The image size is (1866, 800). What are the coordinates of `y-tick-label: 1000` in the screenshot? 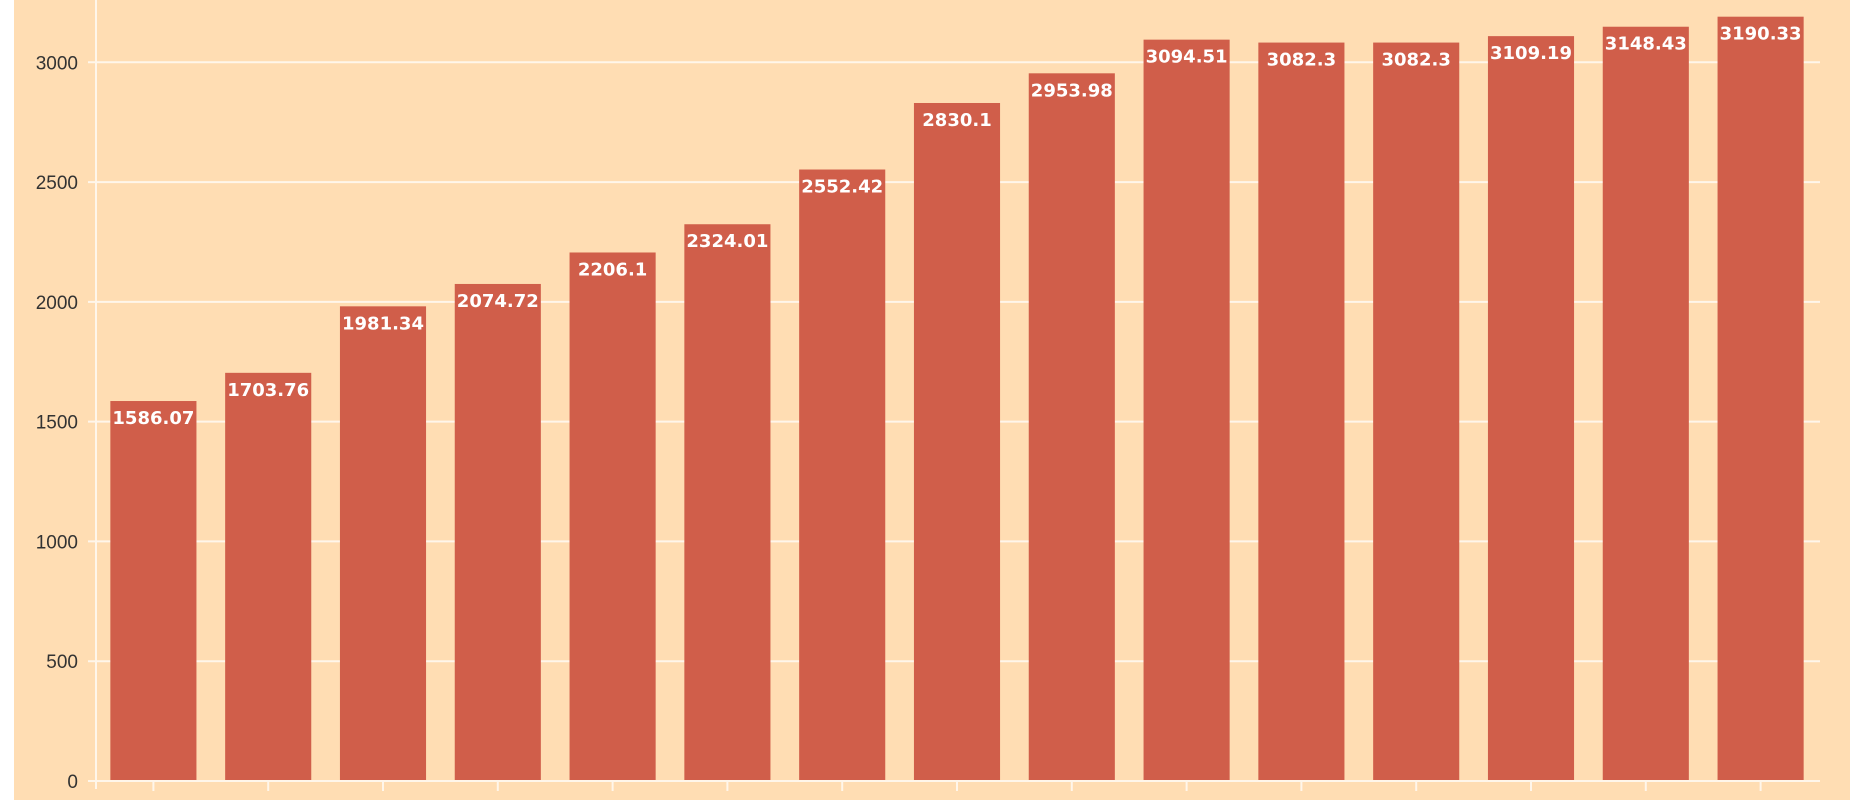 It's located at (57, 542).